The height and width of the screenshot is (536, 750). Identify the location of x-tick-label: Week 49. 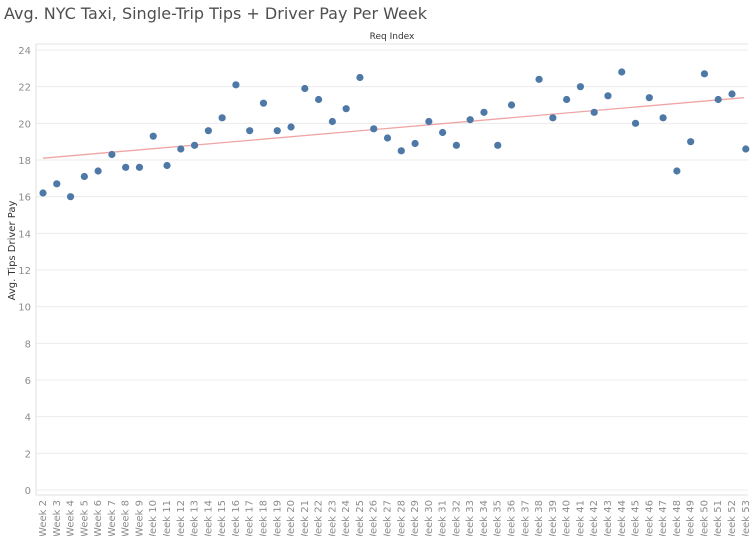
(691, 518).